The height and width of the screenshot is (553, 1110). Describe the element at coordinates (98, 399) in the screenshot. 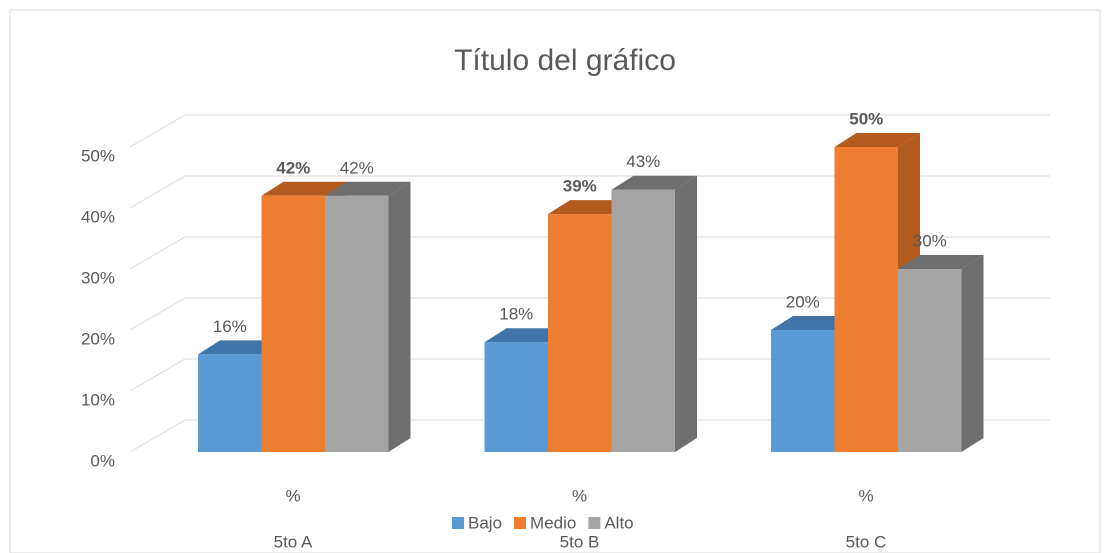

I see `y-tick-label: 10%` at that location.